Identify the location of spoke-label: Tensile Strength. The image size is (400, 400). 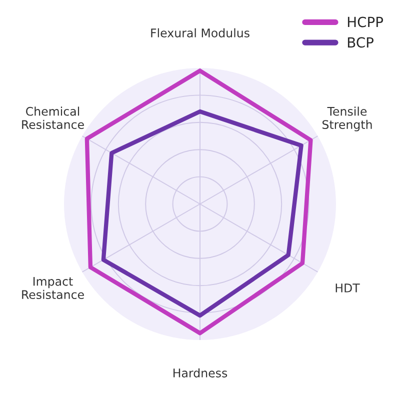
(347, 119).